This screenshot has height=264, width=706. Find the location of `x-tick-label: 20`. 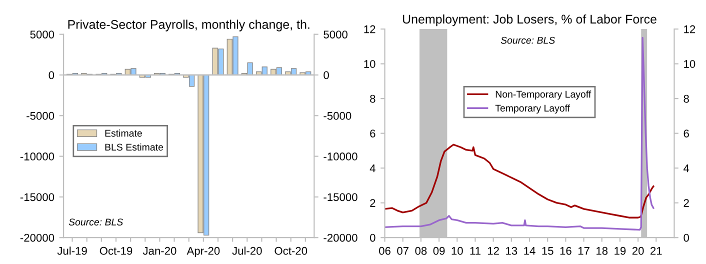

x-tick-label: 20 is located at coordinates (638, 250).